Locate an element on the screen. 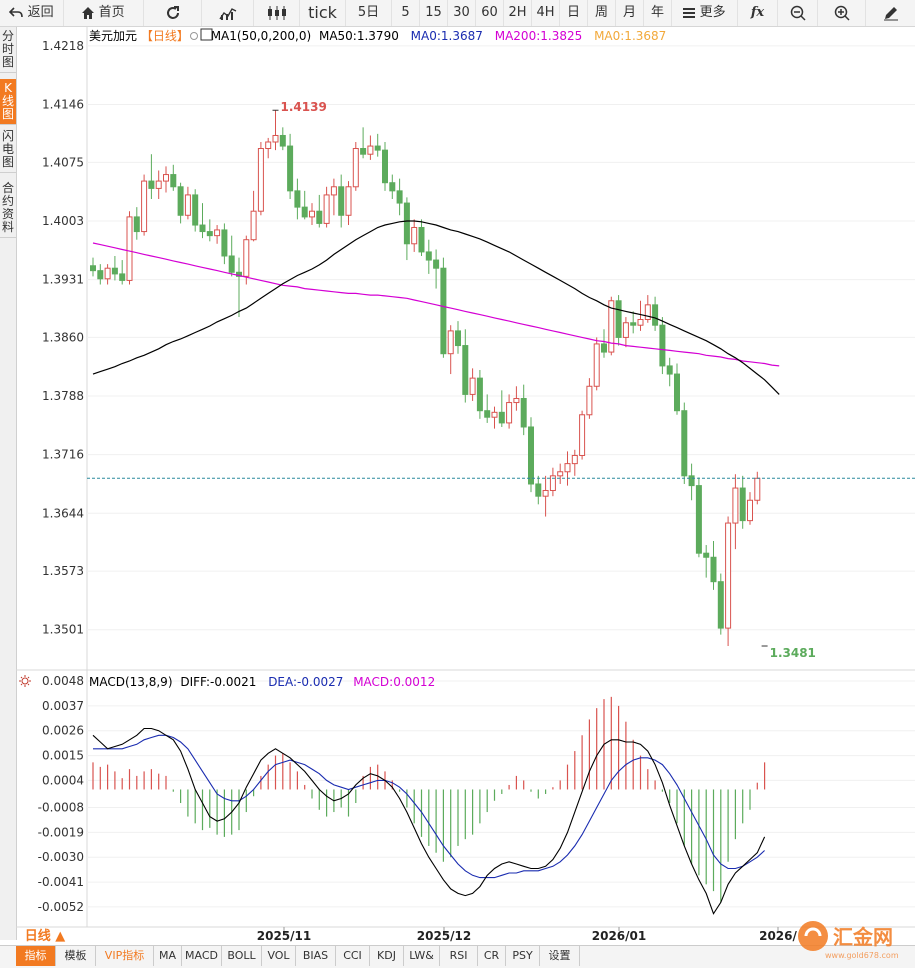  macd-settings-icon is located at coordinates (25, 681).